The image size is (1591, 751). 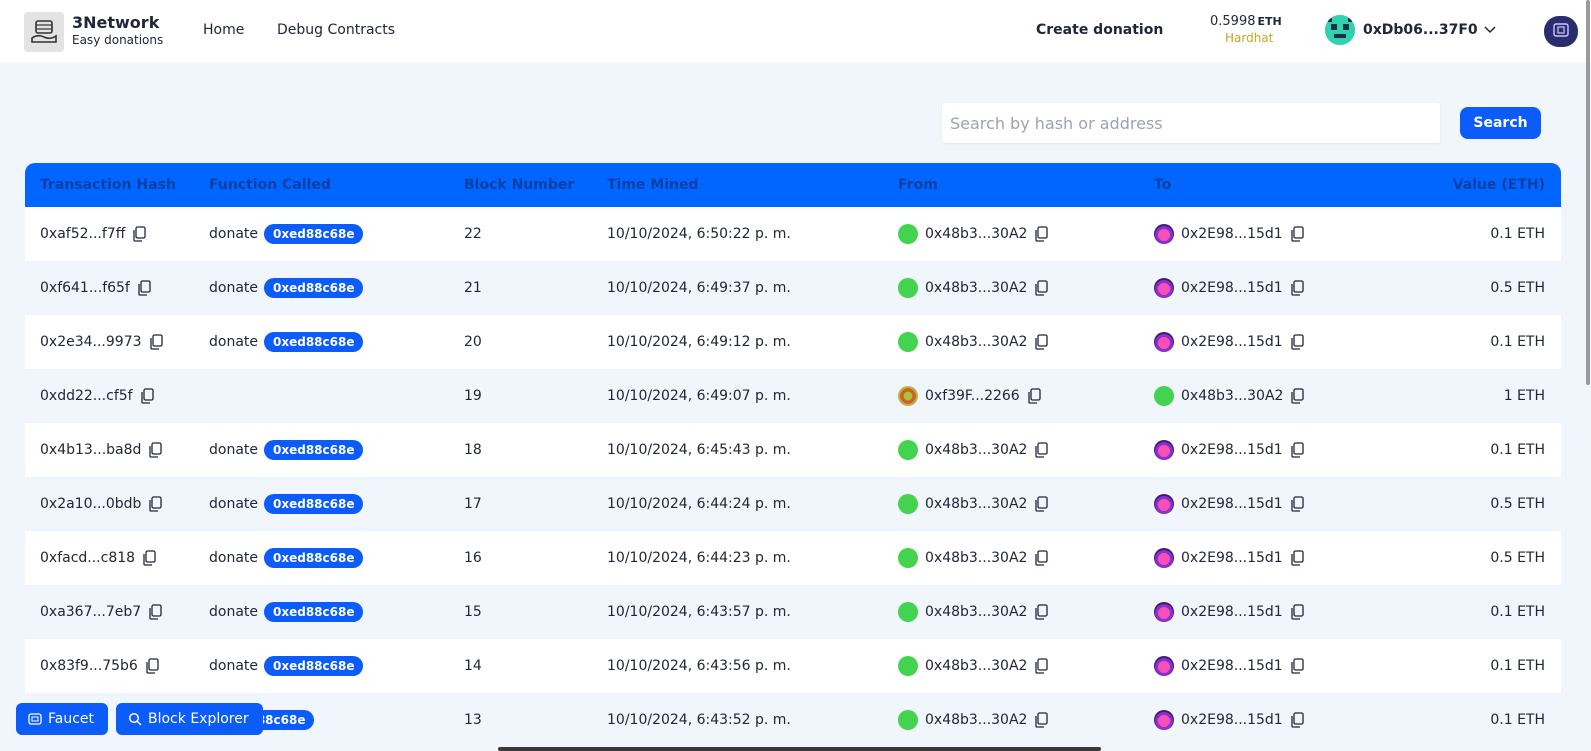 I want to click on block-number: 22, so click(x=473, y=234).